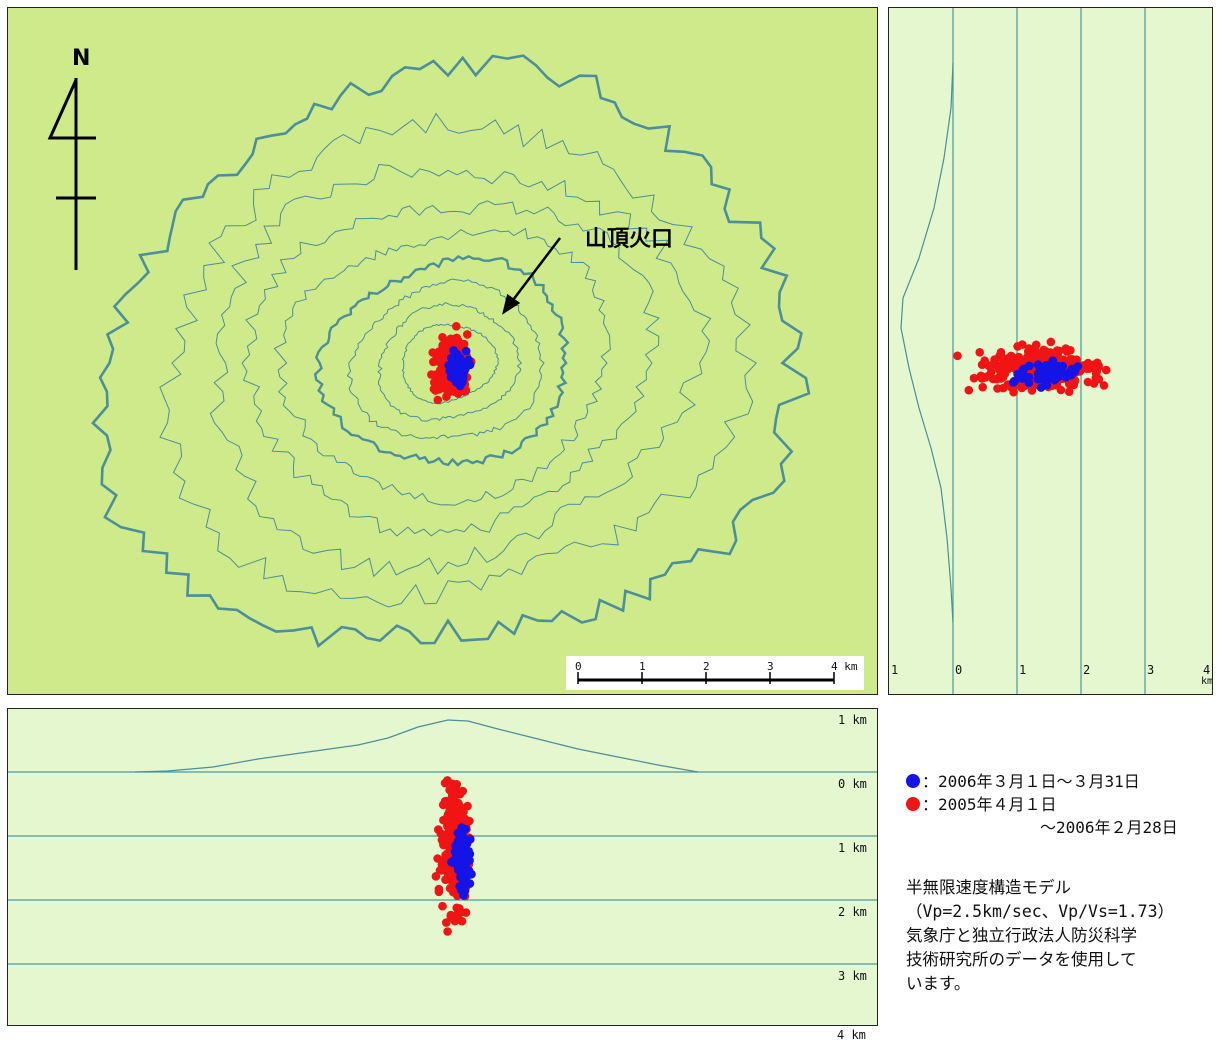 This screenshot has height=1043, width=1229. What do you see at coordinates (895, 670) in the screenshot?
I see `distance-label: 1` at bounding box center [895, 670].